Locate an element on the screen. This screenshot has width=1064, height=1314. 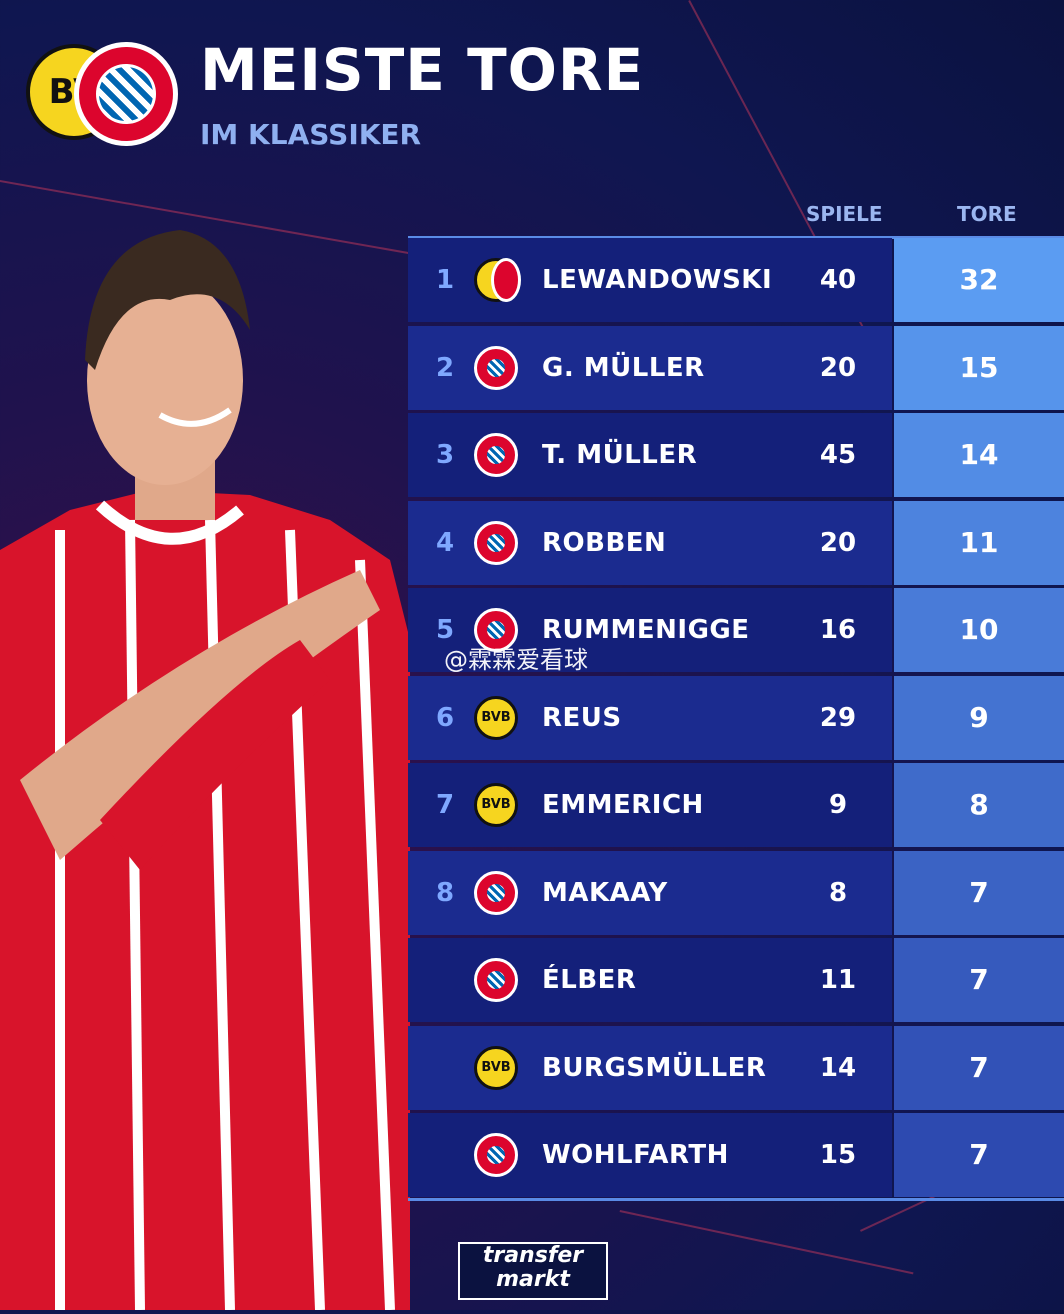
table-row: 2 G. MÜLLER 20 15 is located at coordinates (736, 367).